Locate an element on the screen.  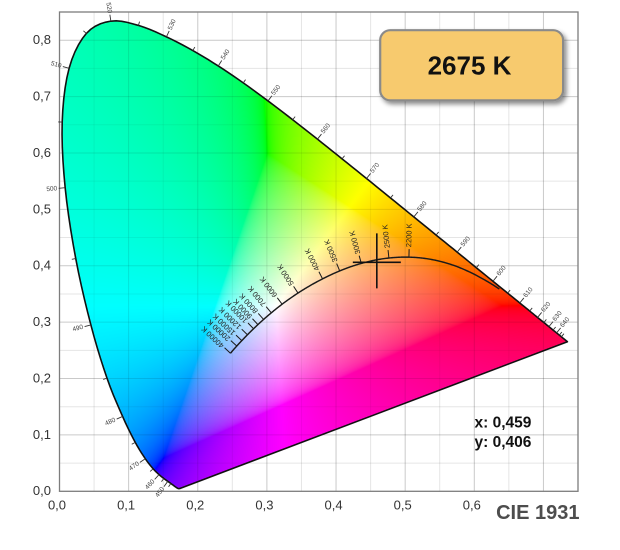
svg-text: 460 is located at coordinates (150, 484).